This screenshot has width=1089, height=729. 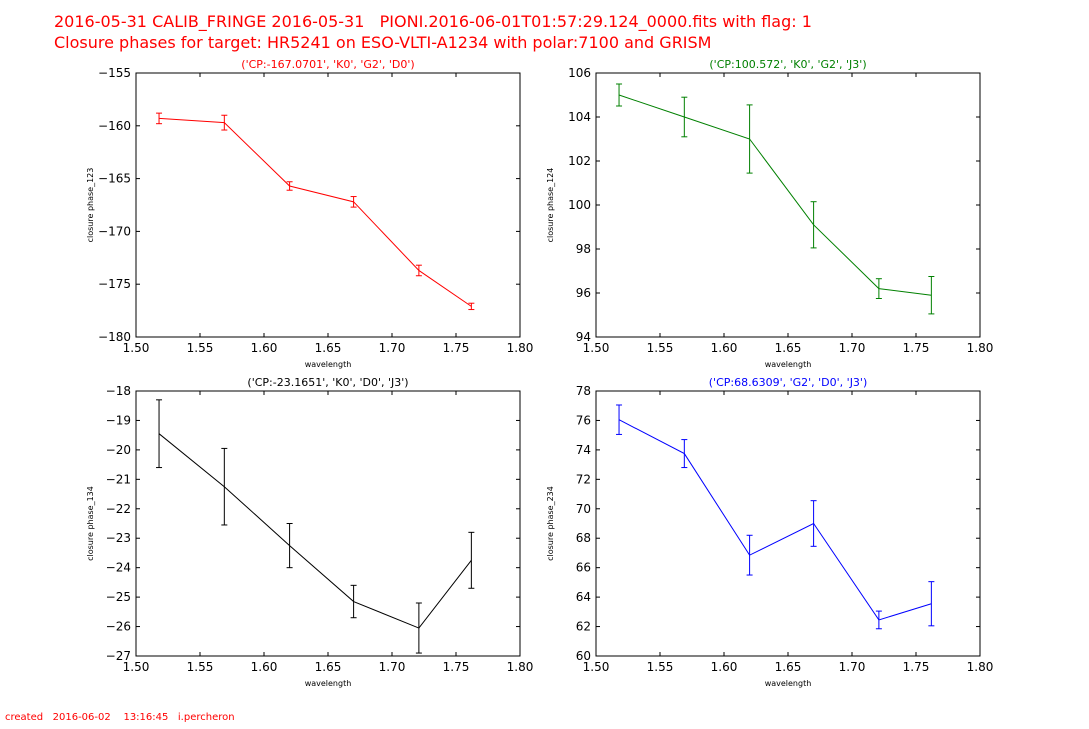 What do you see at coordinates (583, 450) in the screenshot?
I see `y-tick-label: 74` at bounding box center [583, 450].